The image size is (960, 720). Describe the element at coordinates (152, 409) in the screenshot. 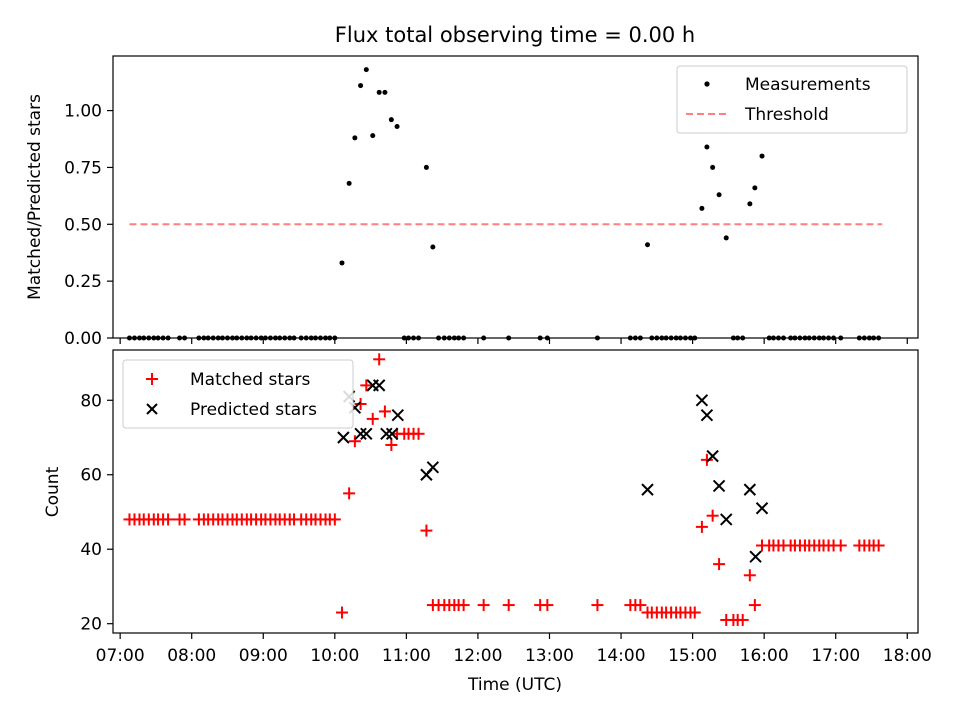

I see `legend-marker-predicted` at that location.